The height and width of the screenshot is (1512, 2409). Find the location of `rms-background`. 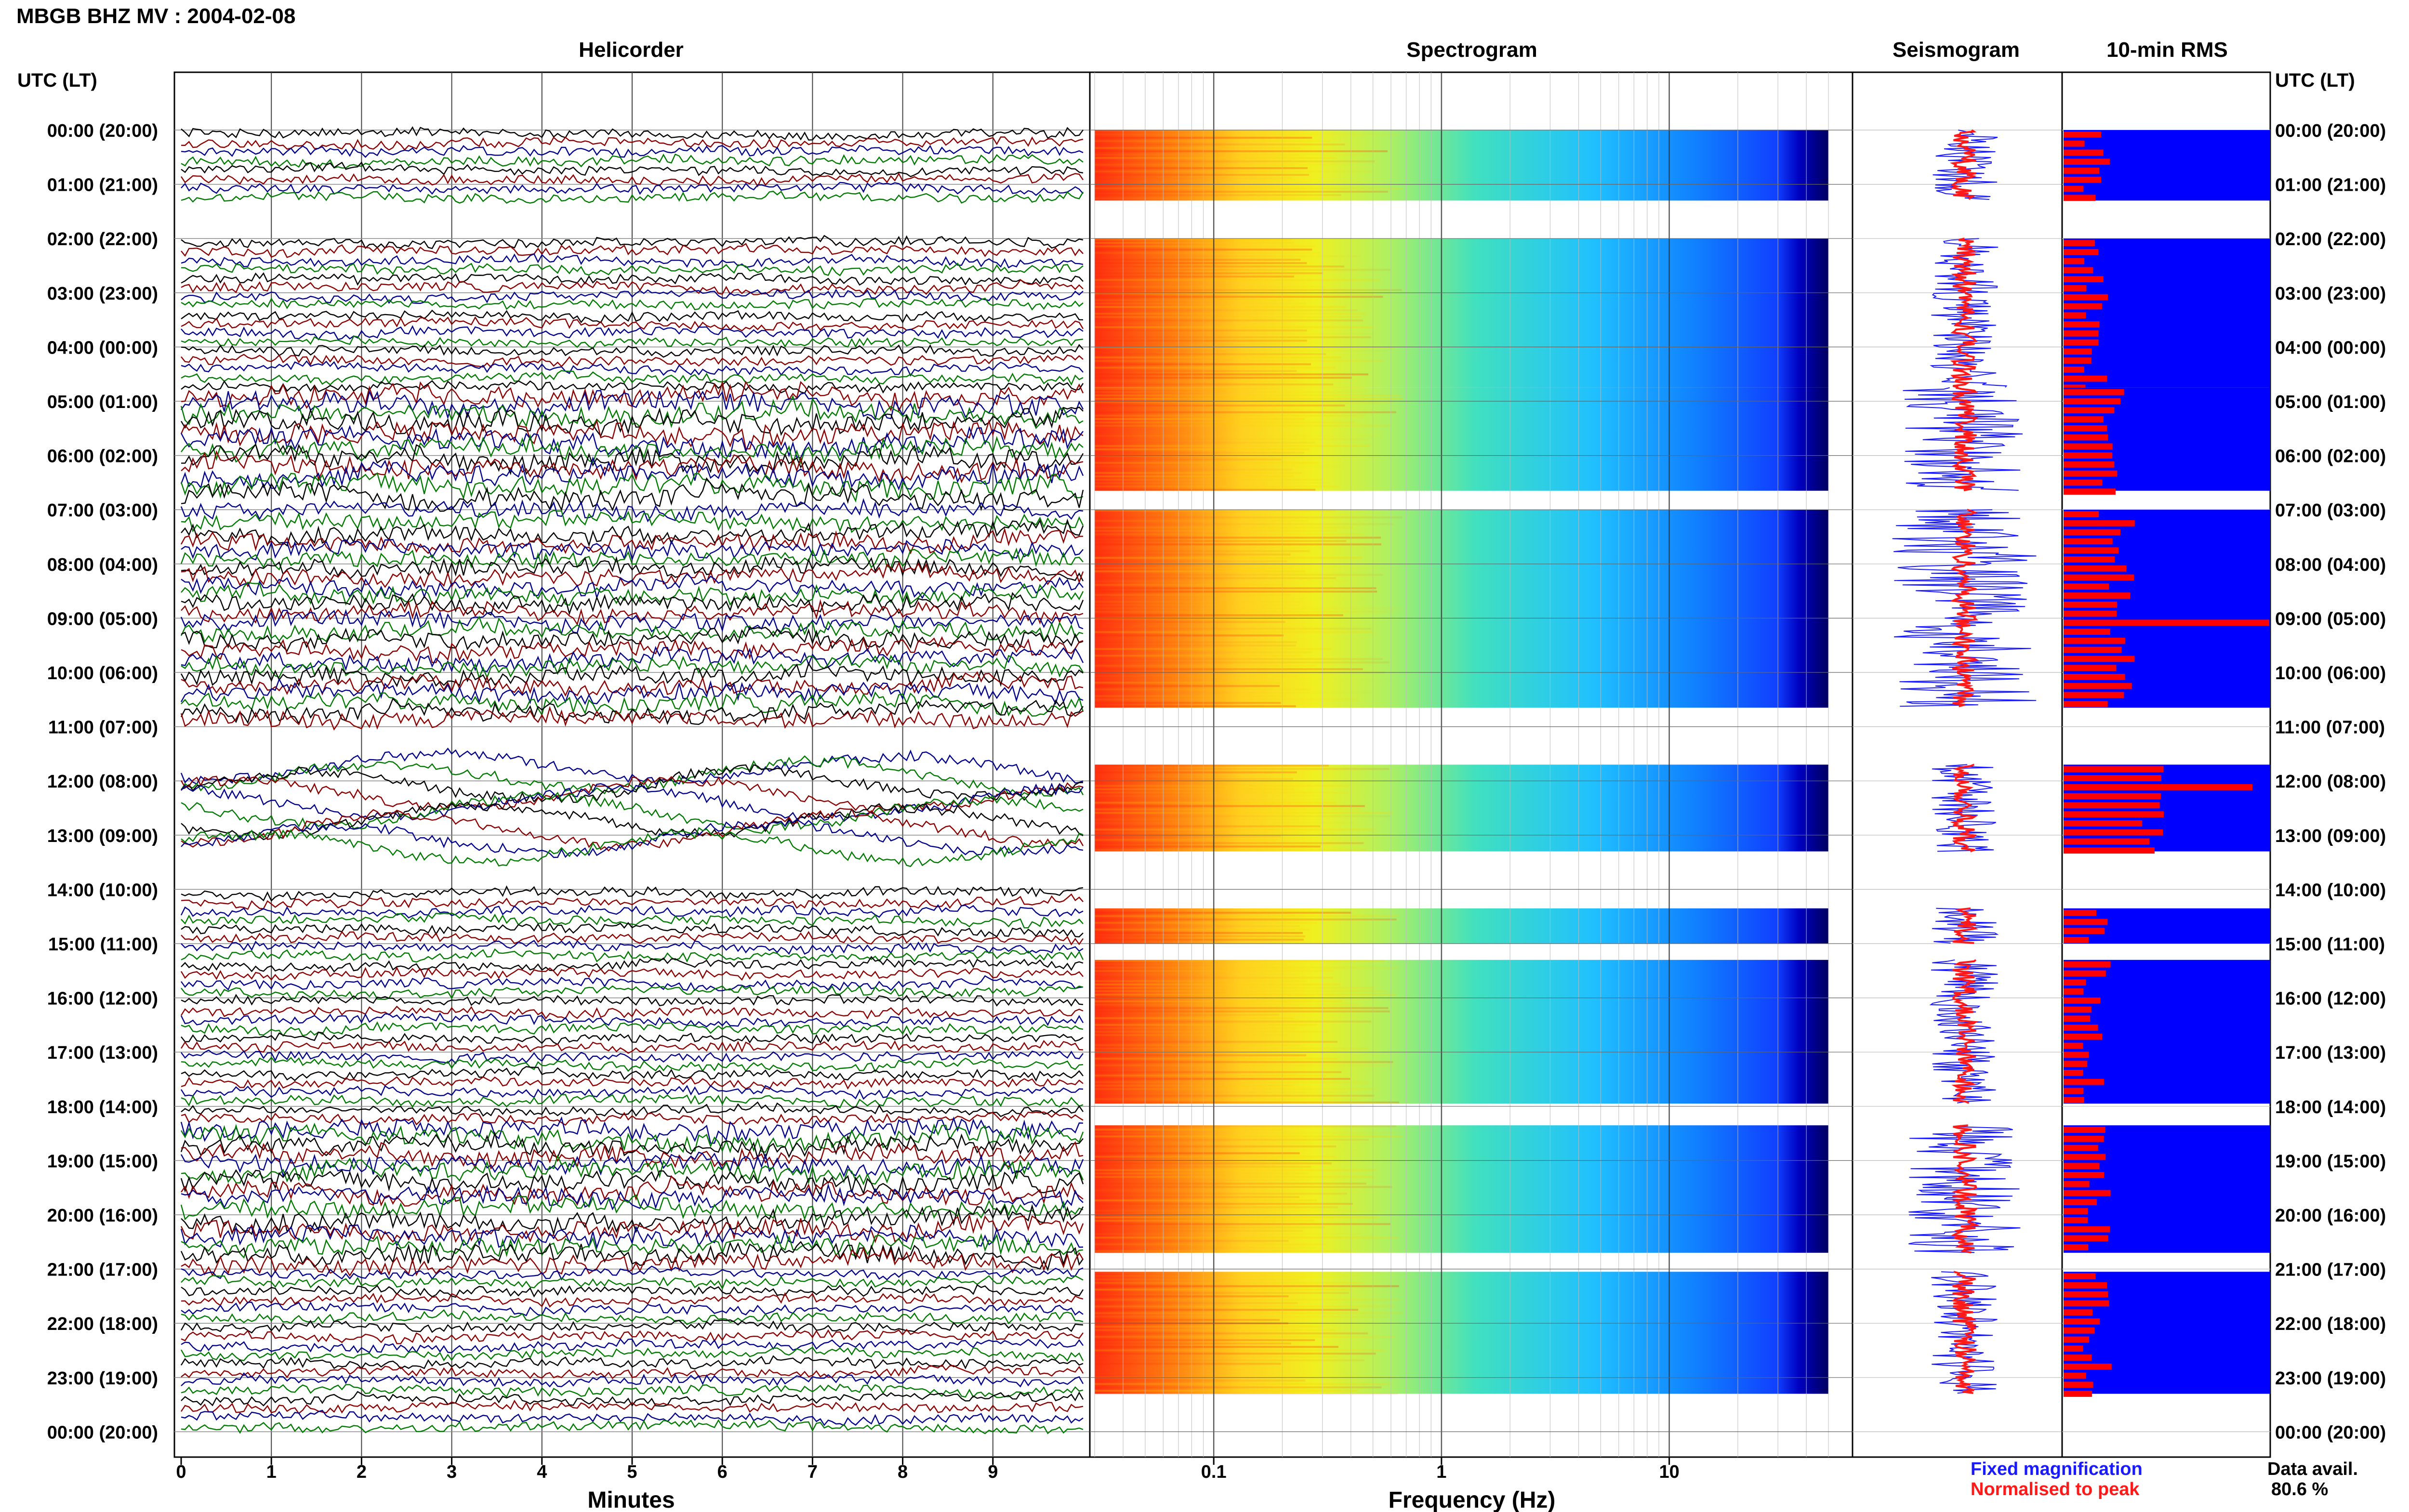

rms-background is located at coordinates (2167, 165).